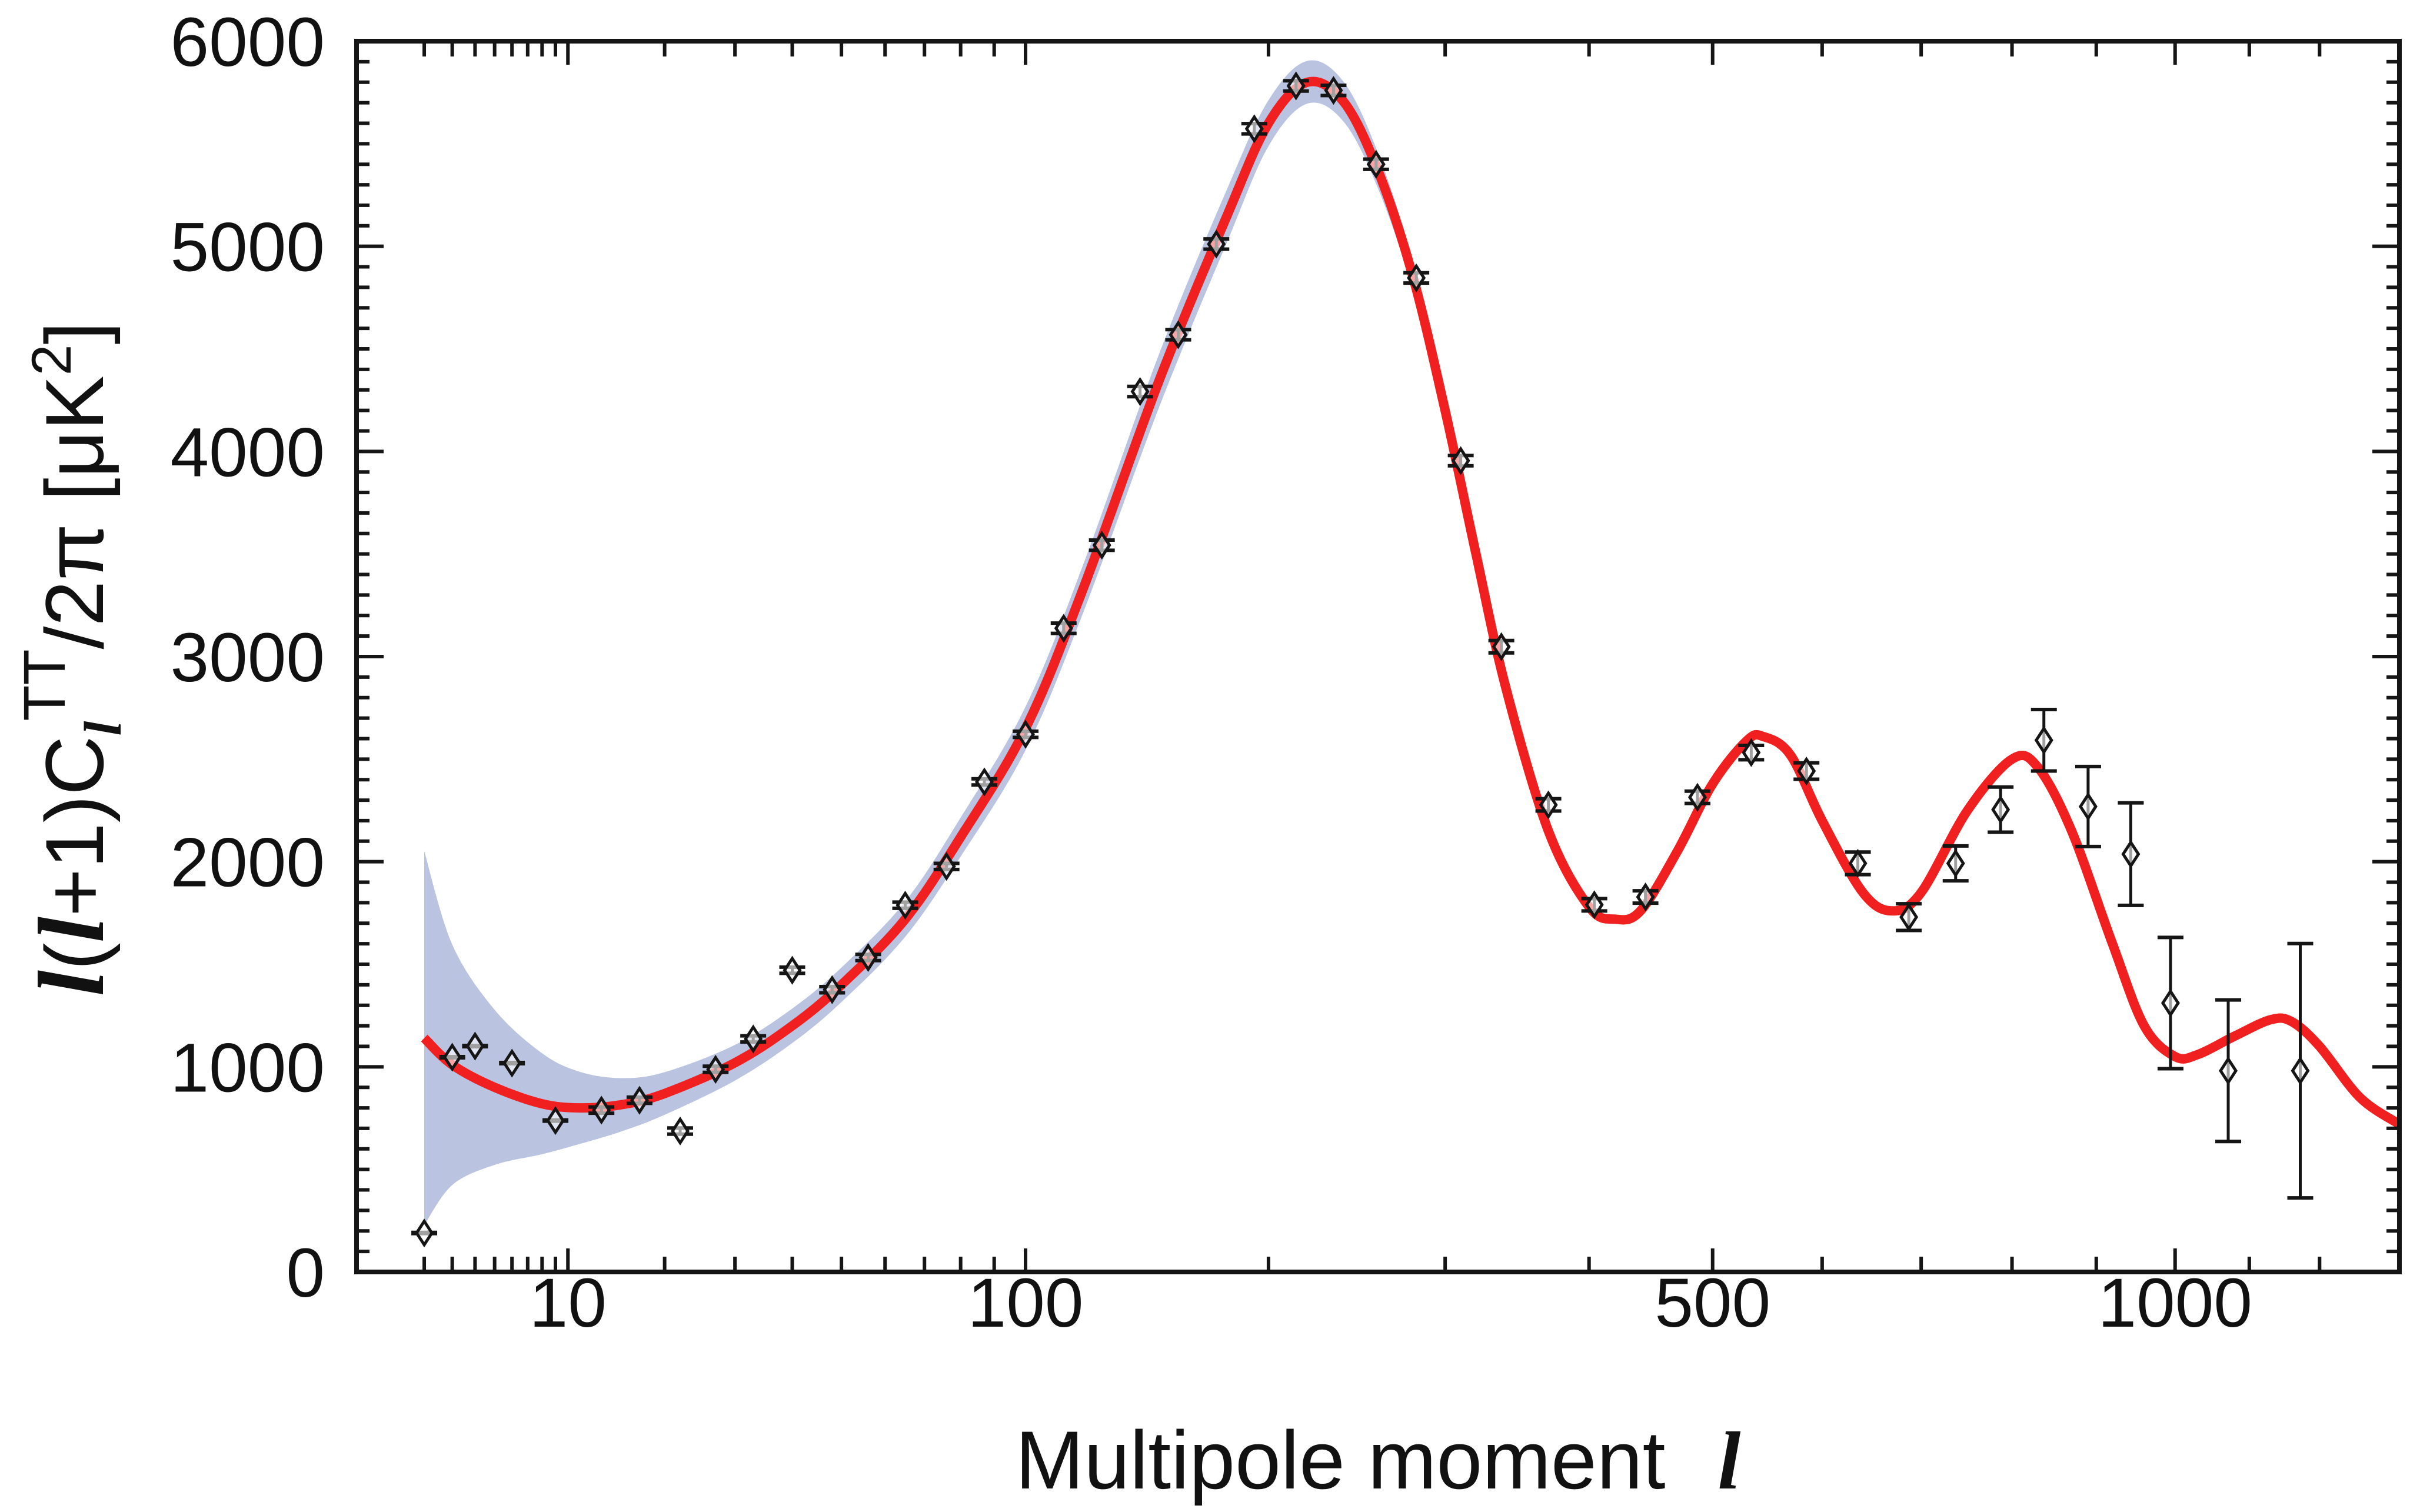  I want to click on x-tick-label: 10, so click(568, 1303).